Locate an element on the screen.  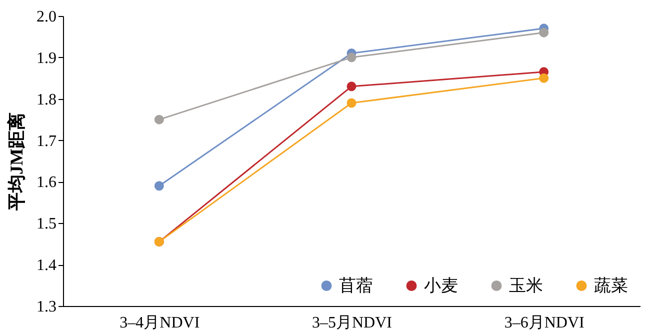
y-tick-label: 1.7 is located at coordinates (46, 141).